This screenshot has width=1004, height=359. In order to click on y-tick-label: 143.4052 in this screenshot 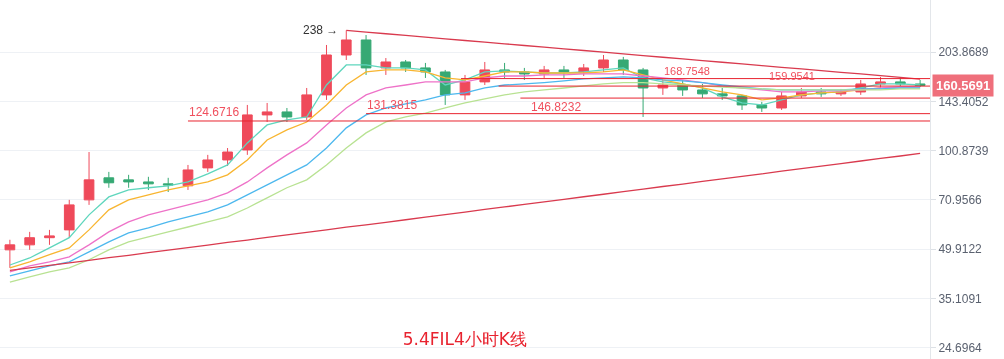, I will do `click(963, 101)`.